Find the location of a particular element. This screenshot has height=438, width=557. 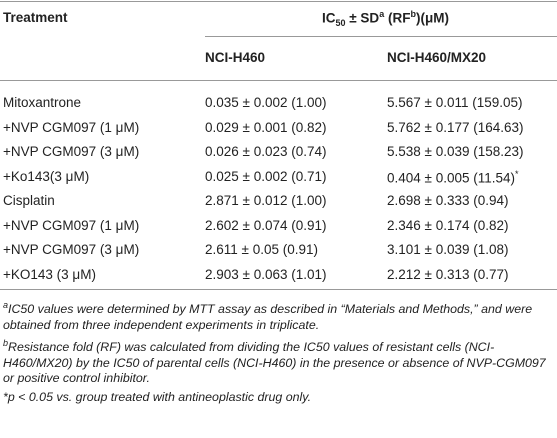

cell: 2.611 ± 0.05 (0.91) is located at coordinates (261, 249).